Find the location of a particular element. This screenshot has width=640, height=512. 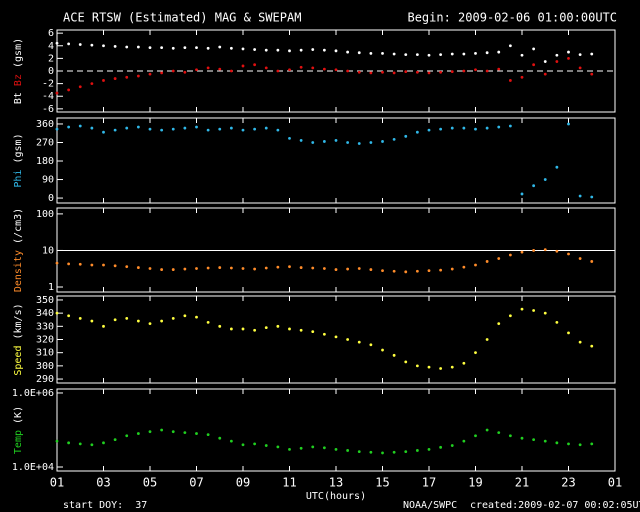

x-tick-label: 01 is located at coordinates (57, 483).